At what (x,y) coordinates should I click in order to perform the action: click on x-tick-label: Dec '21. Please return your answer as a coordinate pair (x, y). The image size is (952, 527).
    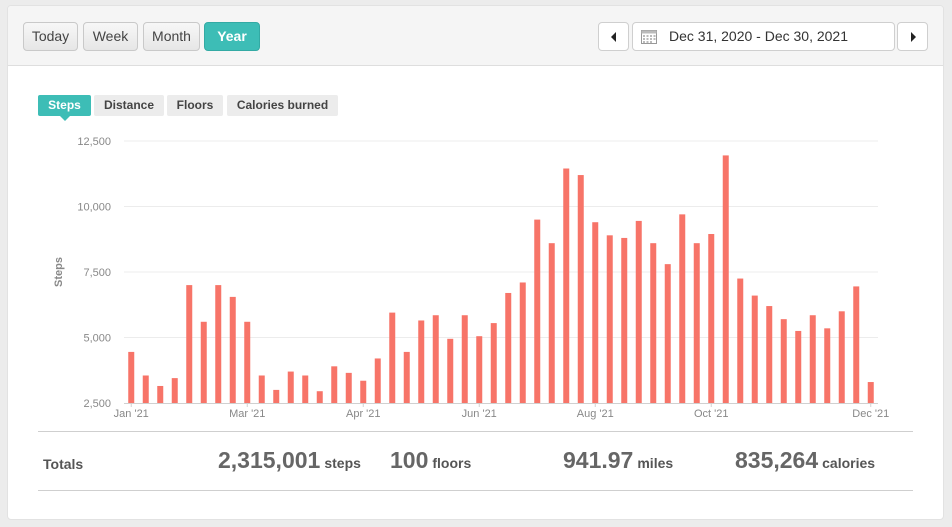
    Looking at the image, I should click on (870, 414).